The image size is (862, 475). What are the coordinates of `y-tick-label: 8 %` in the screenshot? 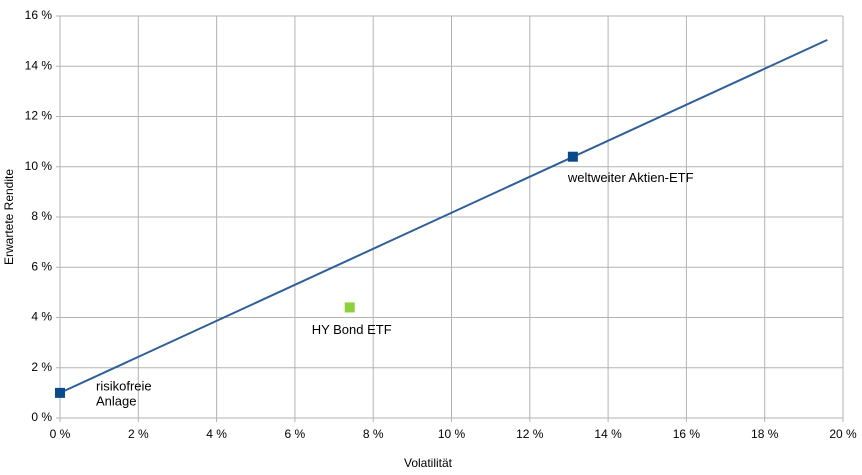 It's located at (41, 216).